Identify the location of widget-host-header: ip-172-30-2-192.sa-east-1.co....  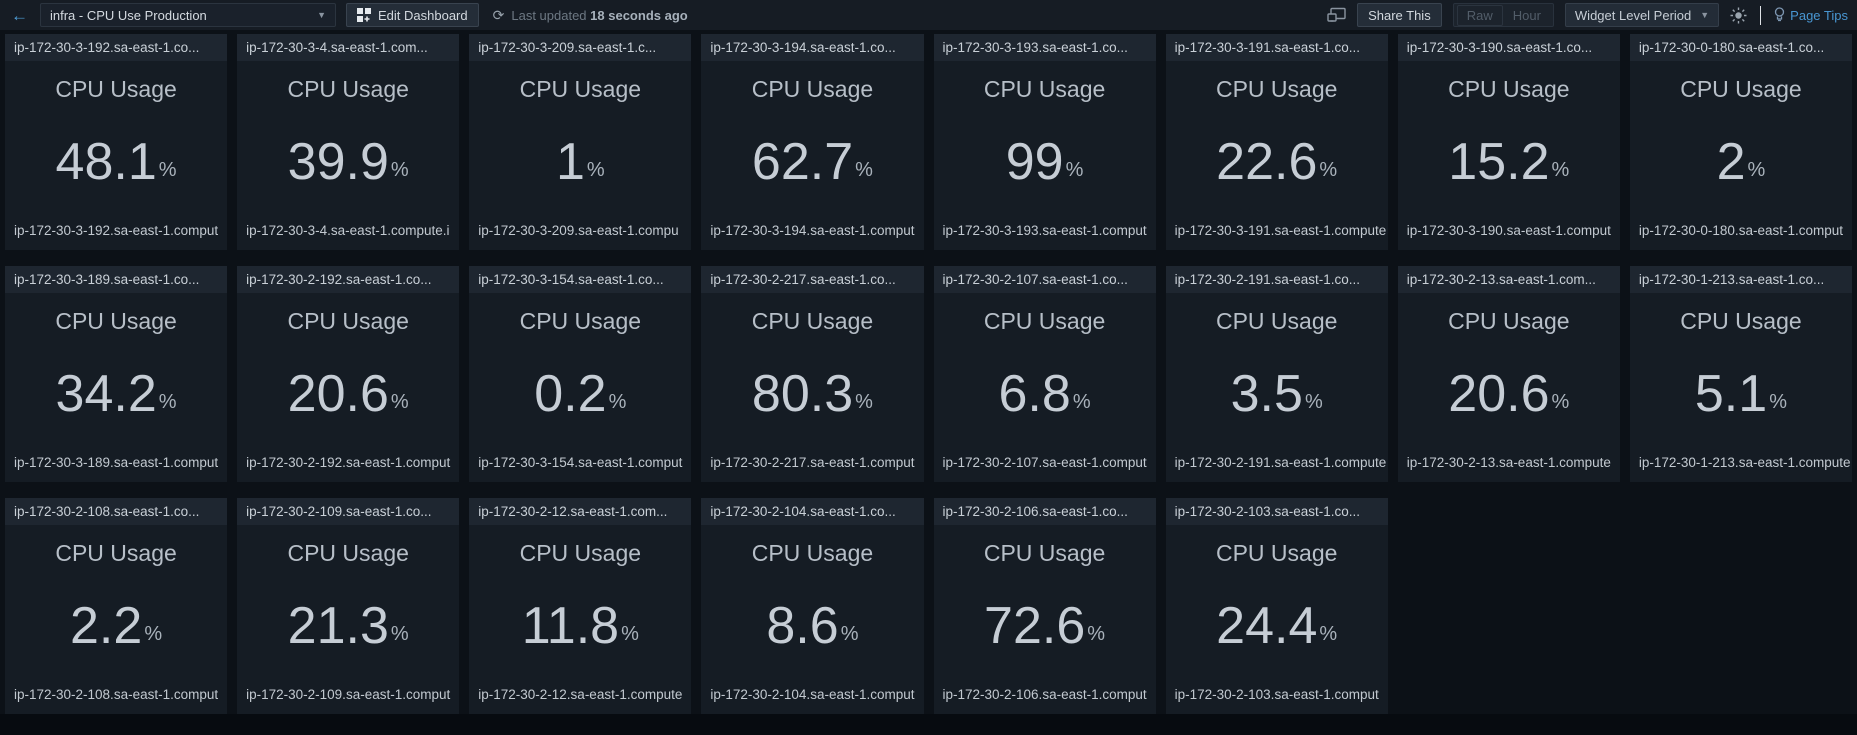
(348, 279).